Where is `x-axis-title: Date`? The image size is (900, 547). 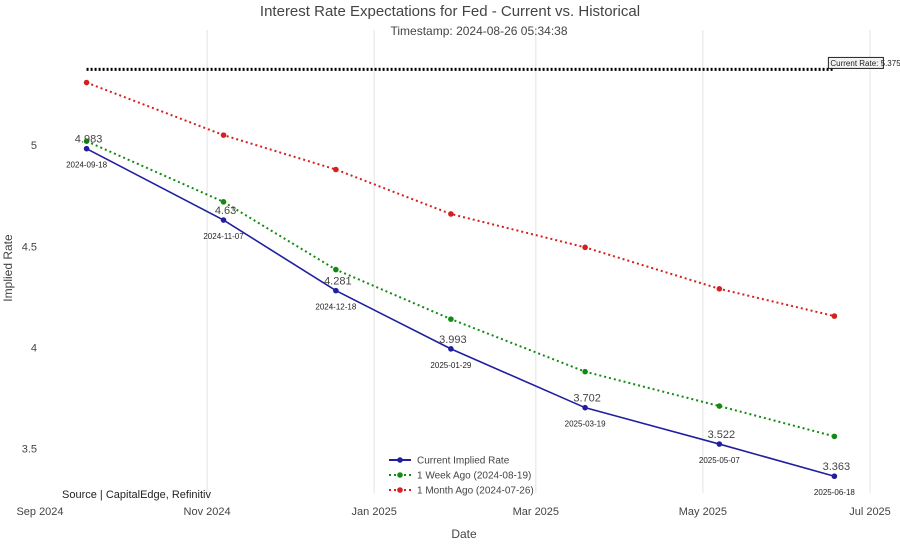 x-axis-title: Date is located at coordinates (464, 534).